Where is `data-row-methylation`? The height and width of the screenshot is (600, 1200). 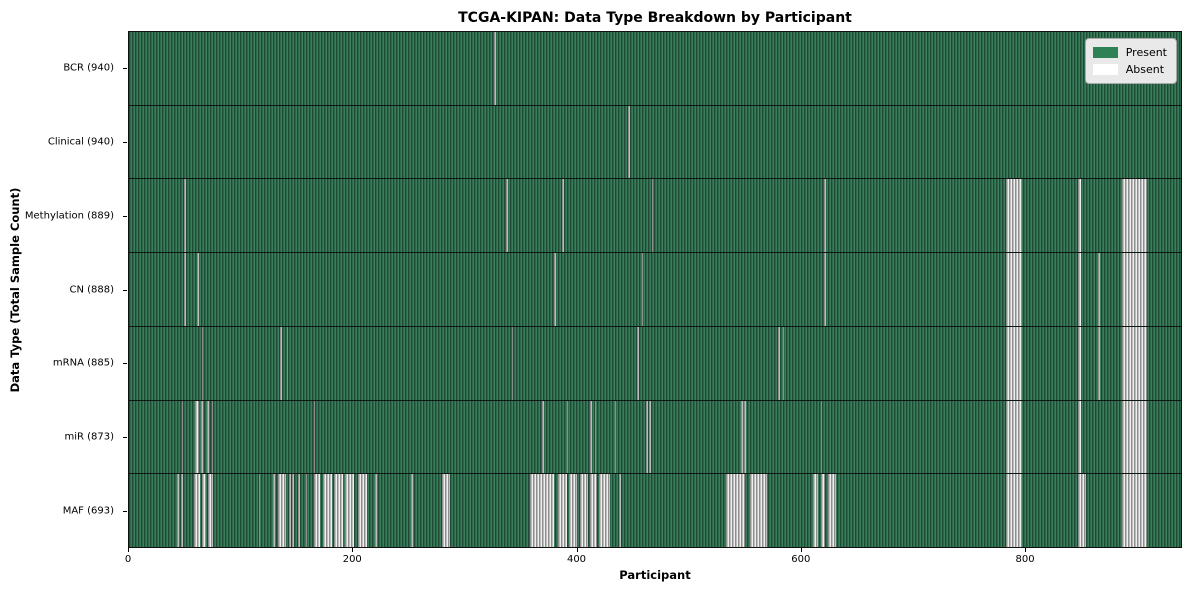 data-row-methylation is located at coordinates (655, 216).